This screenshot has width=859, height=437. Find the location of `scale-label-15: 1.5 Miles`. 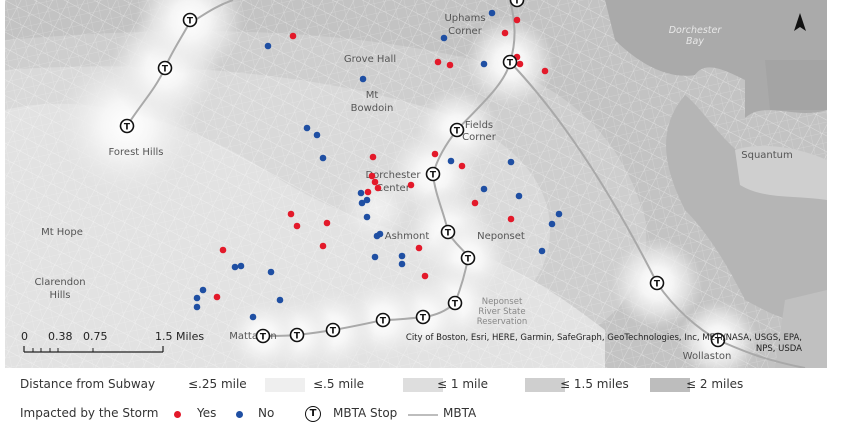

scale-label-15: 1.5 Miles is located at coordinates (179, 336).